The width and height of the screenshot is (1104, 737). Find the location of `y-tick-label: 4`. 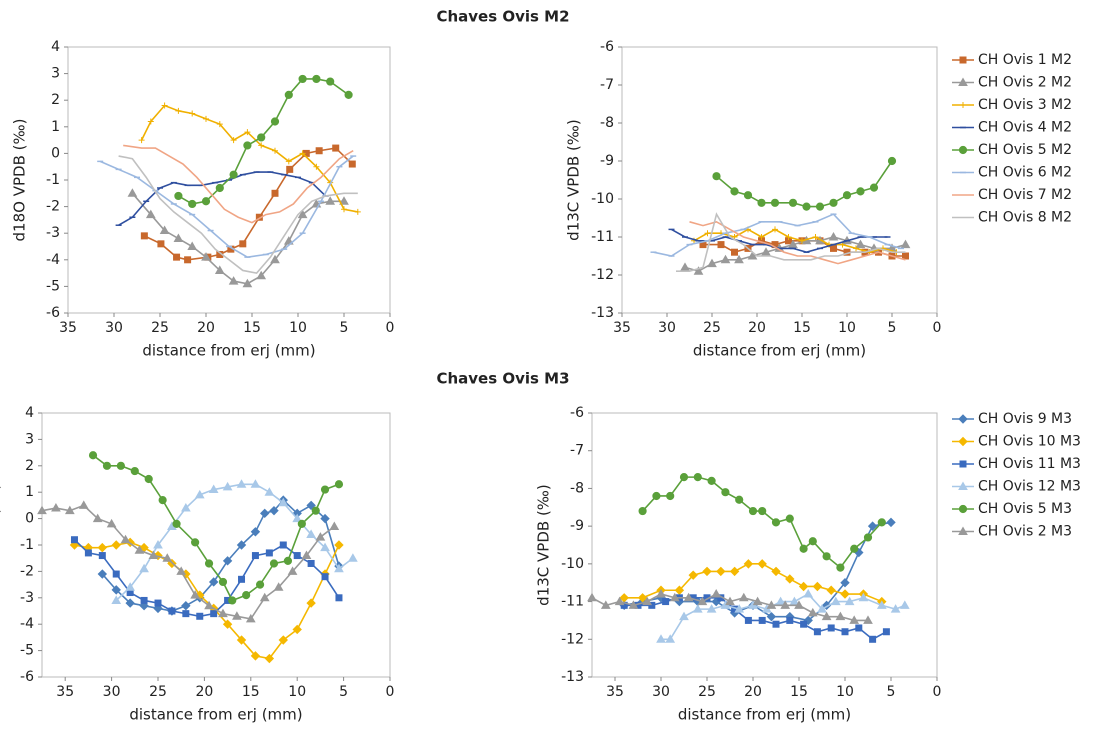

y-tick-label: 4 is located at coordinates (55, 47).